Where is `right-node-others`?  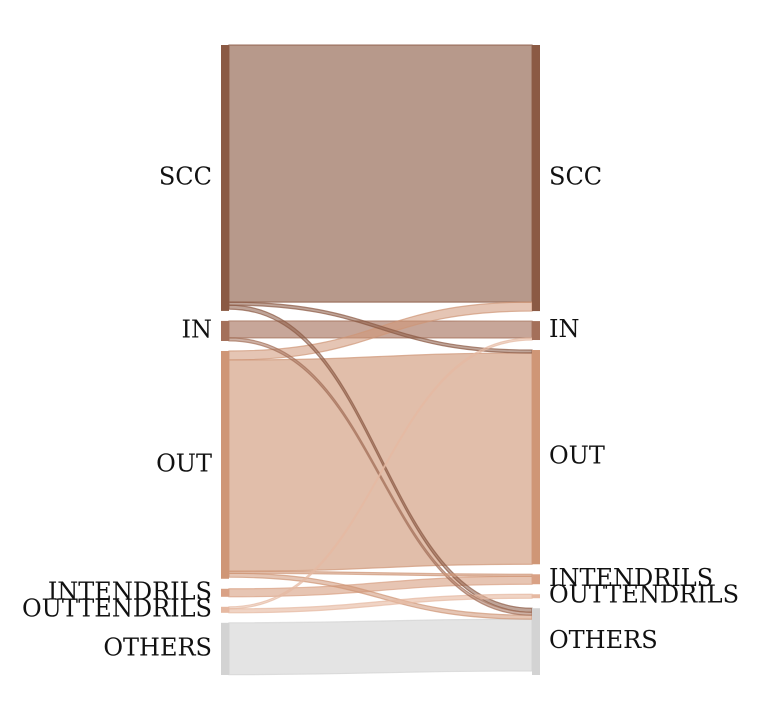 right-node-others is located at coordinates (536, 641).